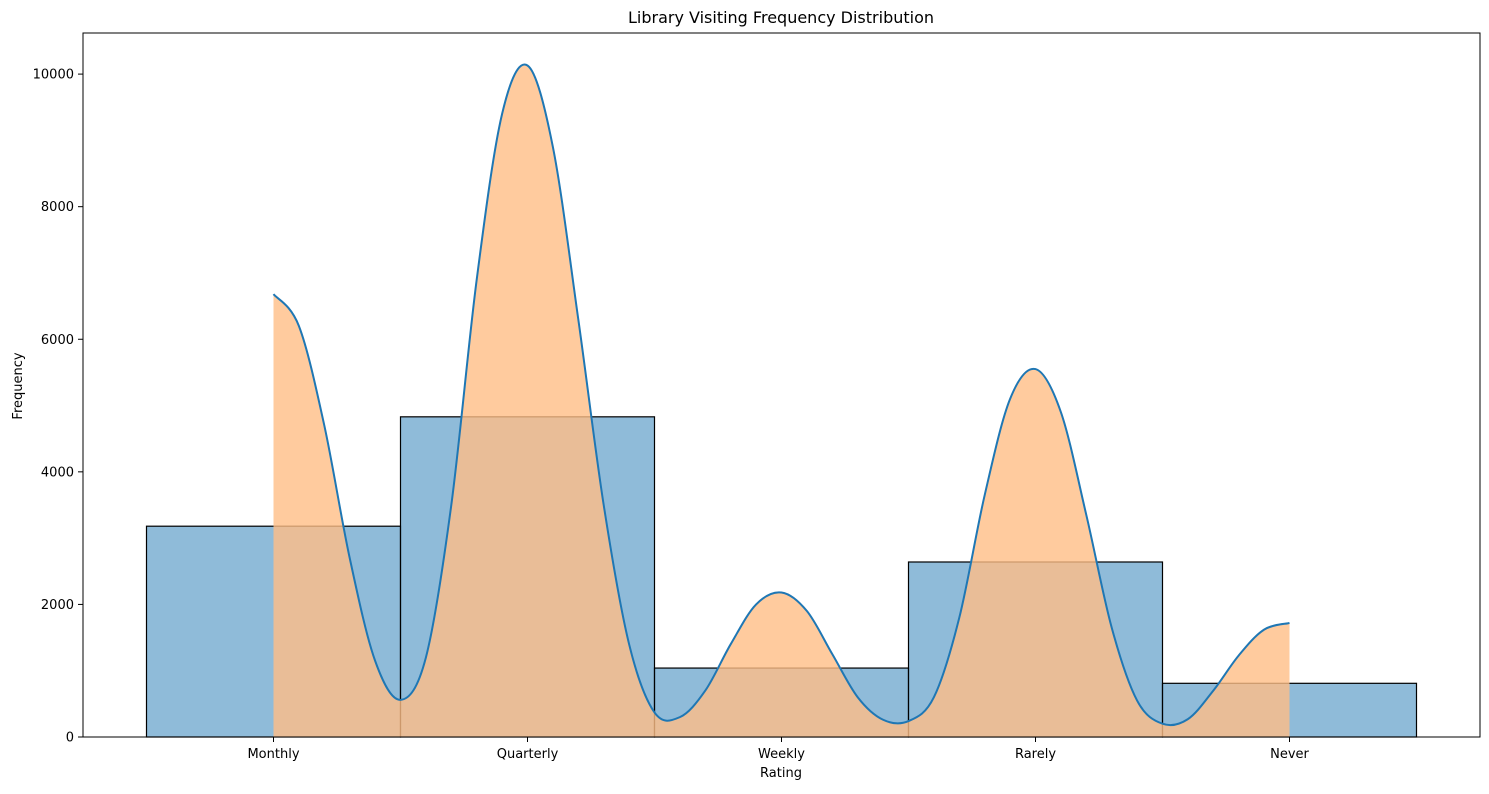  I want to click on y-tick-label: 6000, so click(57, 340).